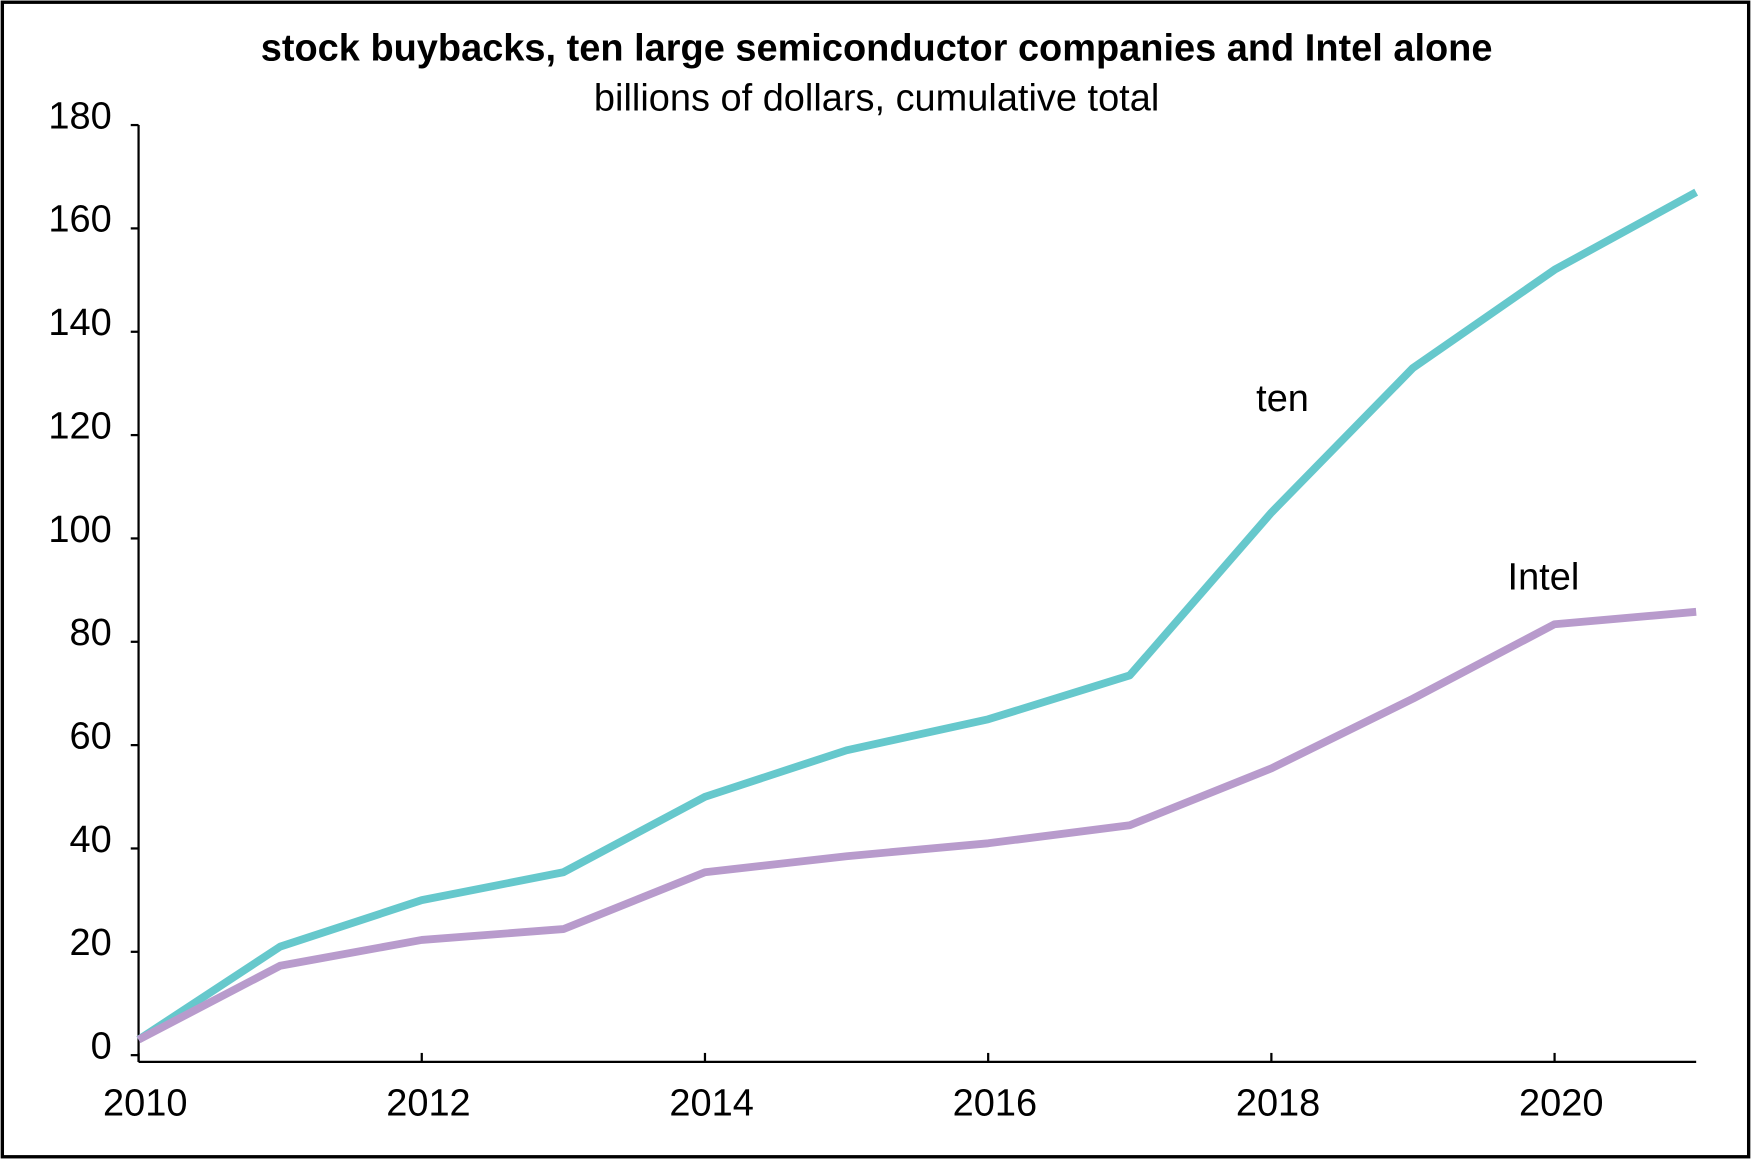 The image size is (1751, 1159). I want to click on y-tick-label: 0, so click(101, 1046).